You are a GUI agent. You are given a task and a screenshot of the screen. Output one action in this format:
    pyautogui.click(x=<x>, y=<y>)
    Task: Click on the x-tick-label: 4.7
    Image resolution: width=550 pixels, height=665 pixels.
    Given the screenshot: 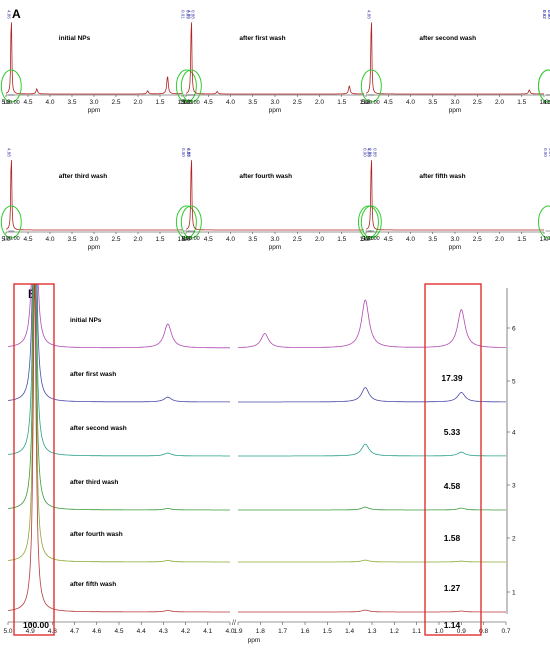 What is the action you would take?
    pyautogui.click(x=74, y=631)
    